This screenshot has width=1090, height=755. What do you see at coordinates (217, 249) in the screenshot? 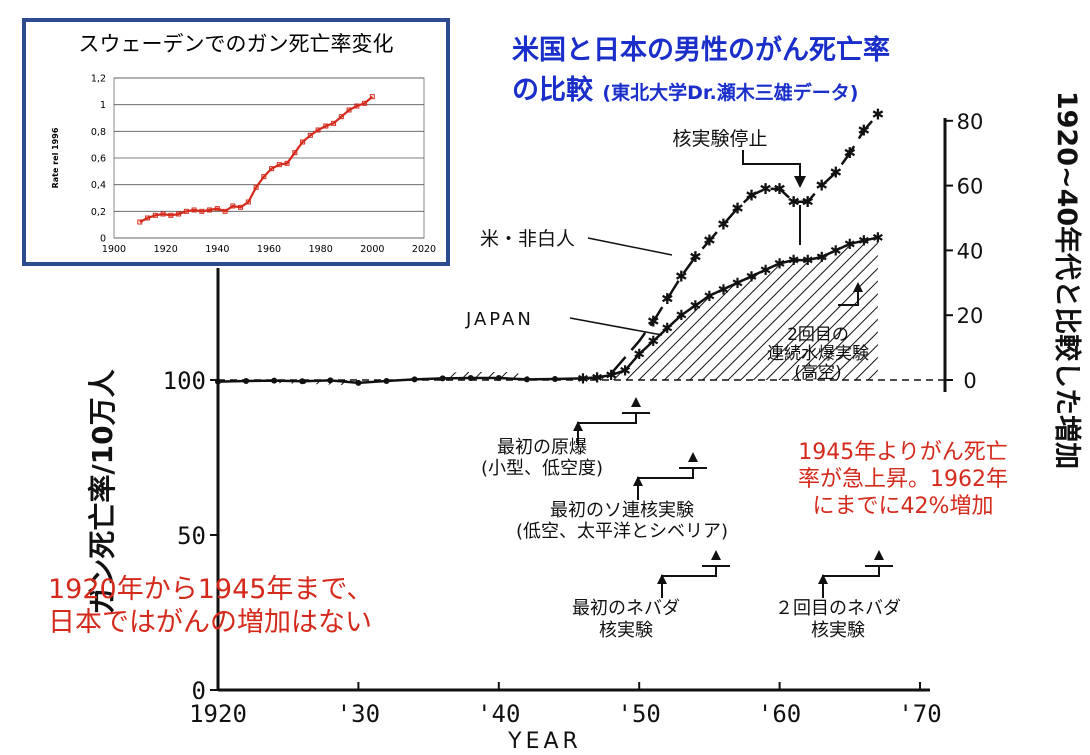
I see `inset-x-tick-label-1940: 1940` at bounding box center [217, 249].